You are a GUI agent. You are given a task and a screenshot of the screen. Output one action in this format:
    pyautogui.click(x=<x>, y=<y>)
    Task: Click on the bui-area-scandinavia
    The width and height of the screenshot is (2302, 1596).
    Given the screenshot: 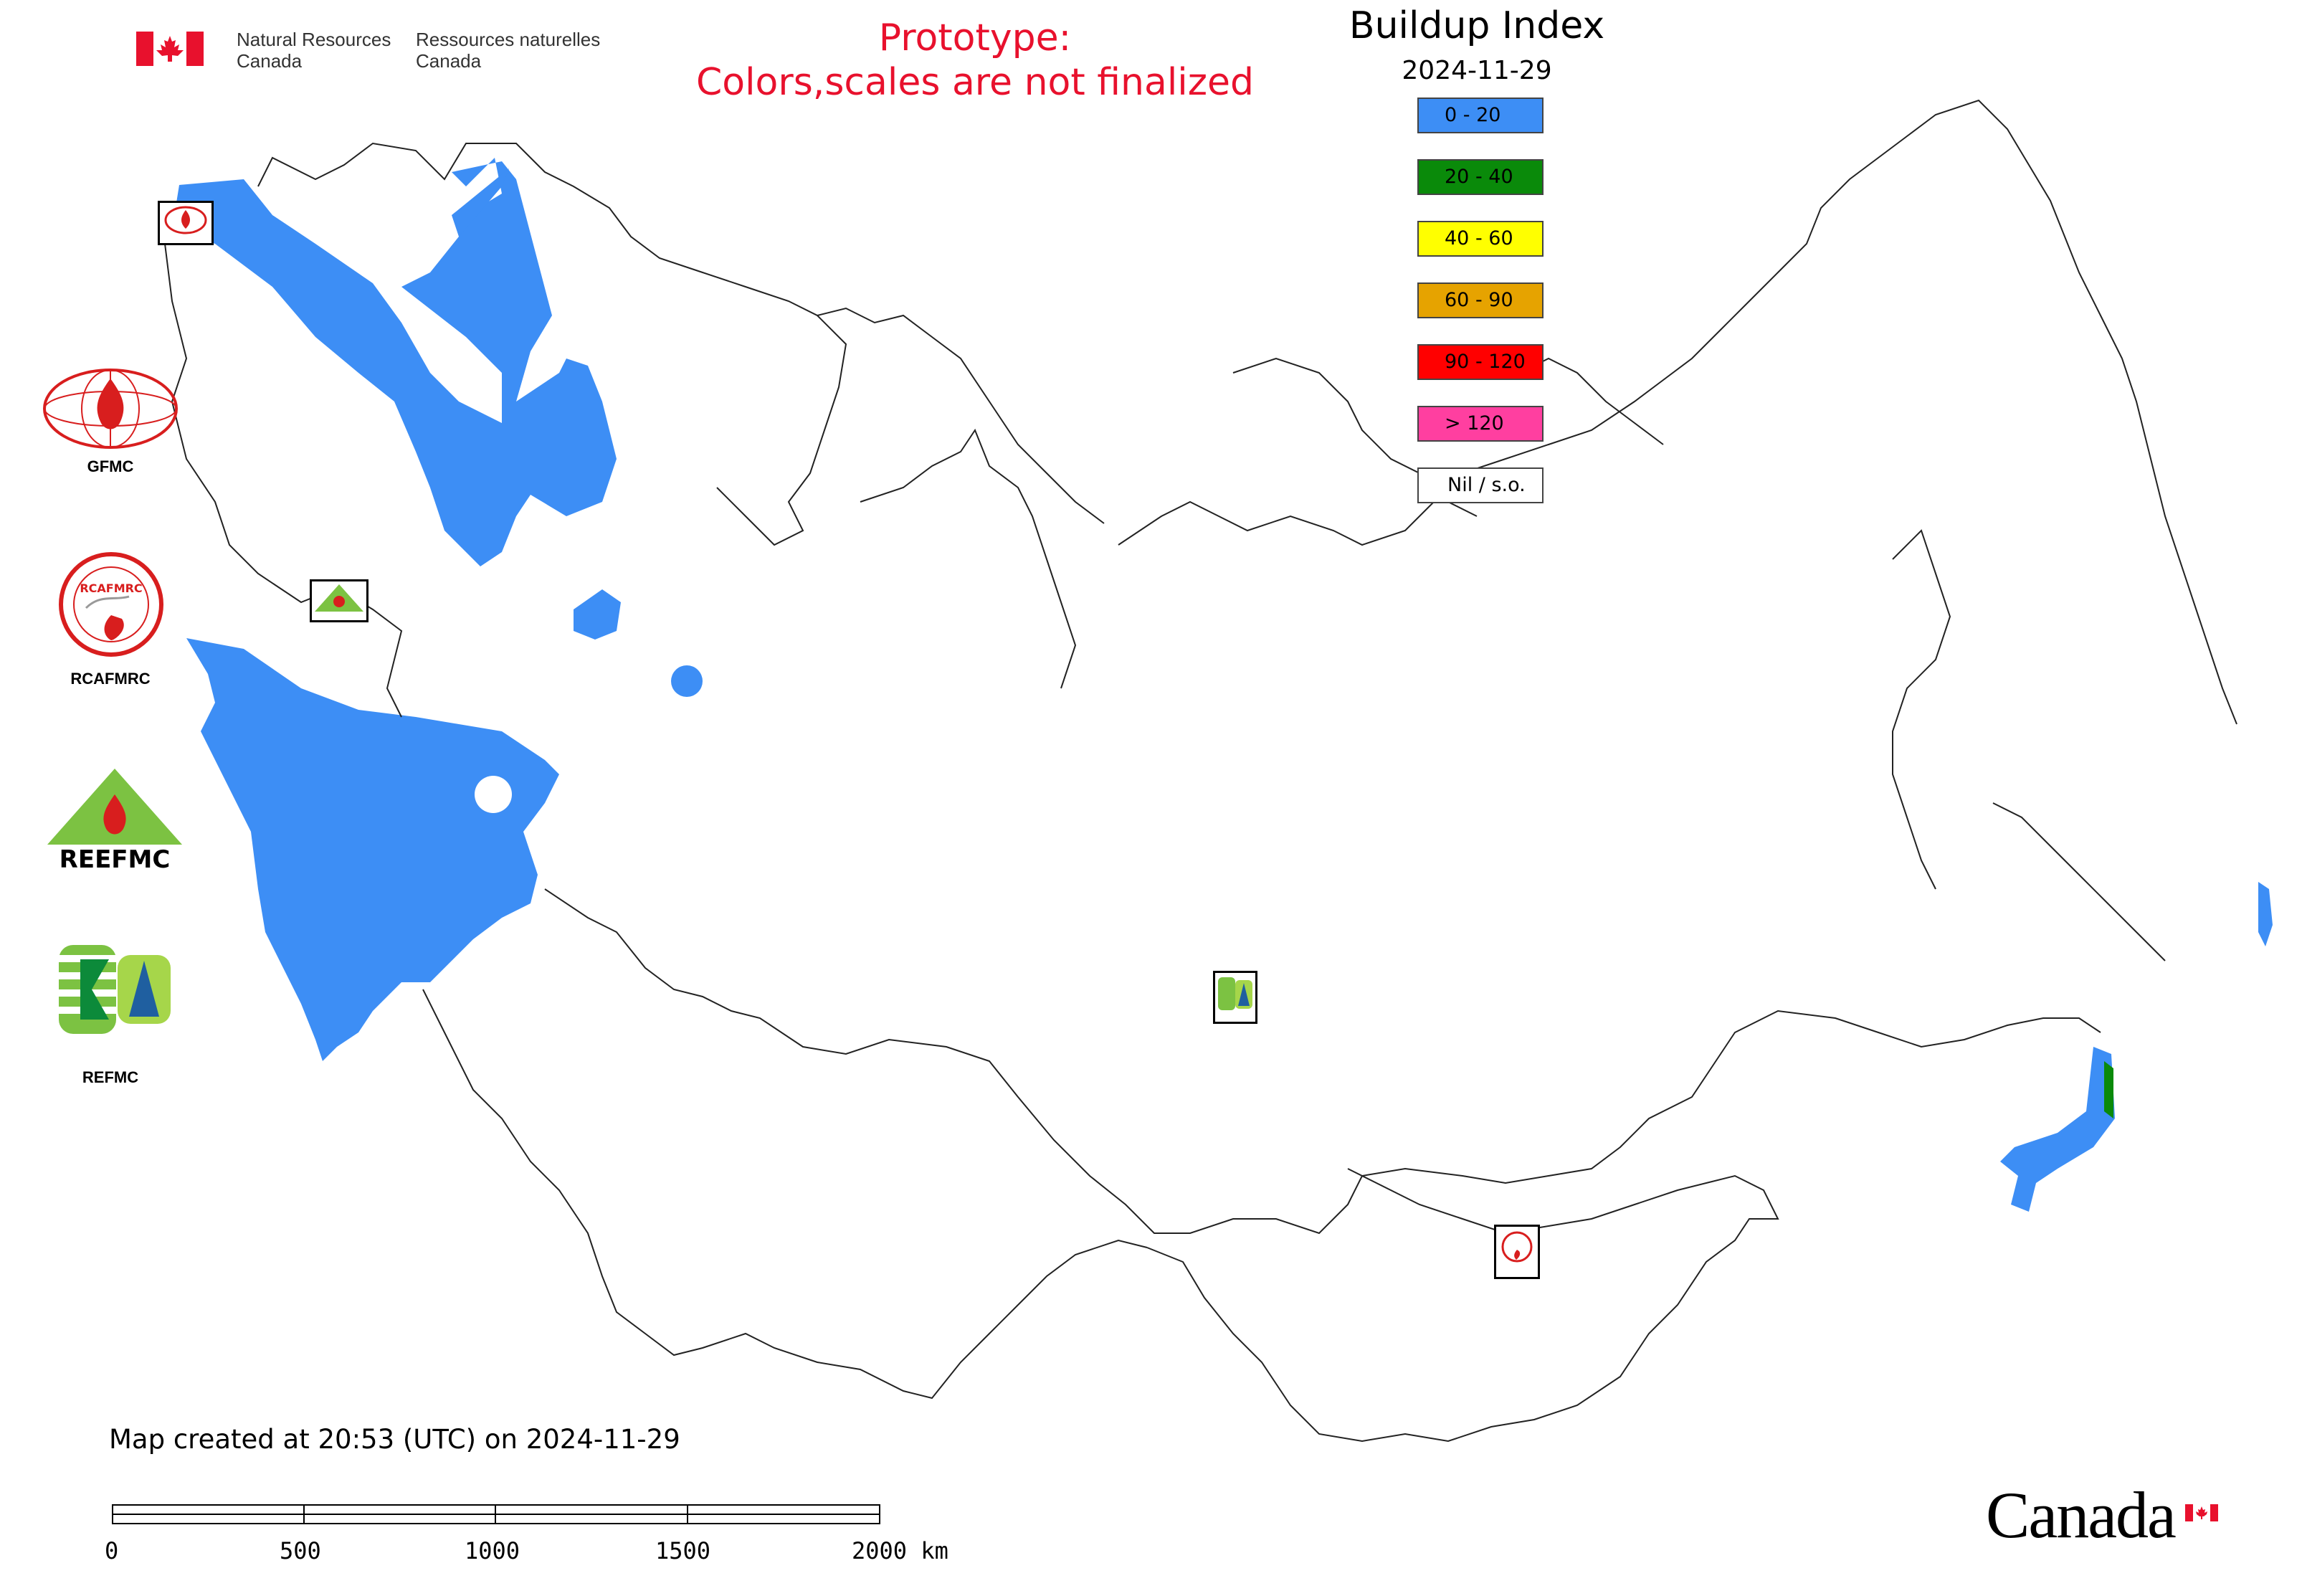 What is the action you would take?
    pyautogui.click(x=394, y=362)
    